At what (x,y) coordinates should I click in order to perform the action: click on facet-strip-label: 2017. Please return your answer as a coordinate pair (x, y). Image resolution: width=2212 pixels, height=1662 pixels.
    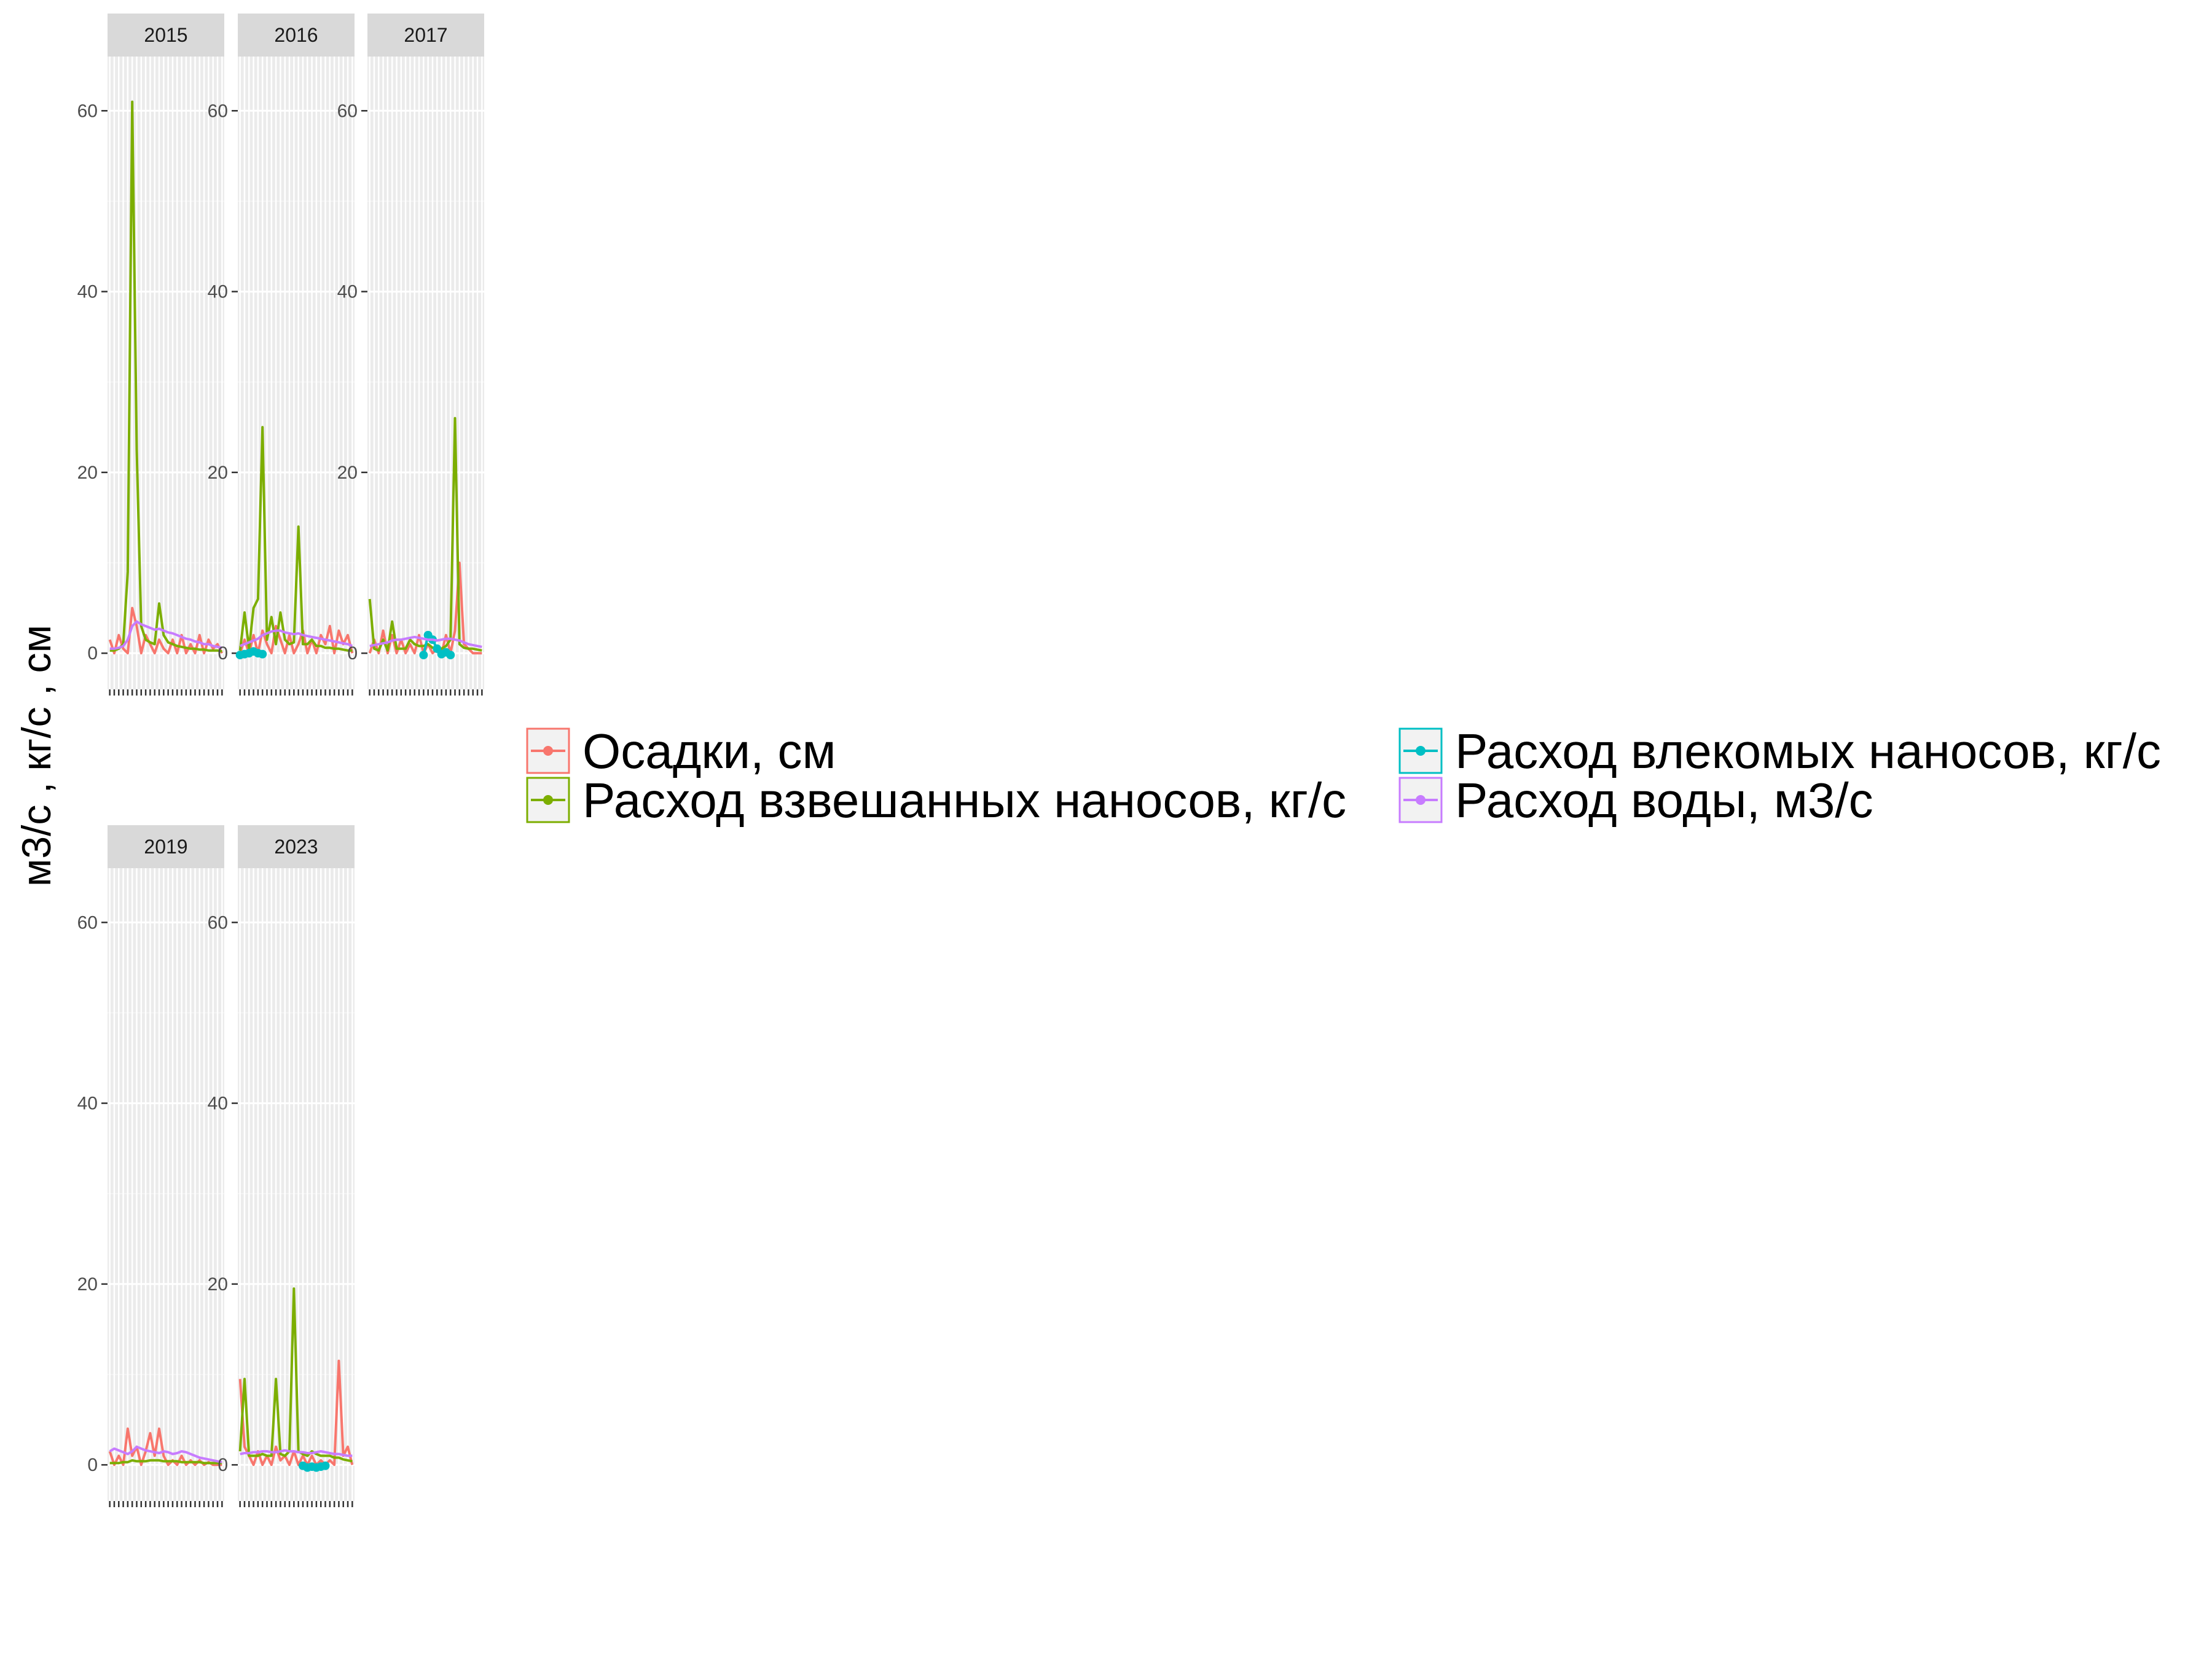
    Looking at the image, I should click on (425, 35).